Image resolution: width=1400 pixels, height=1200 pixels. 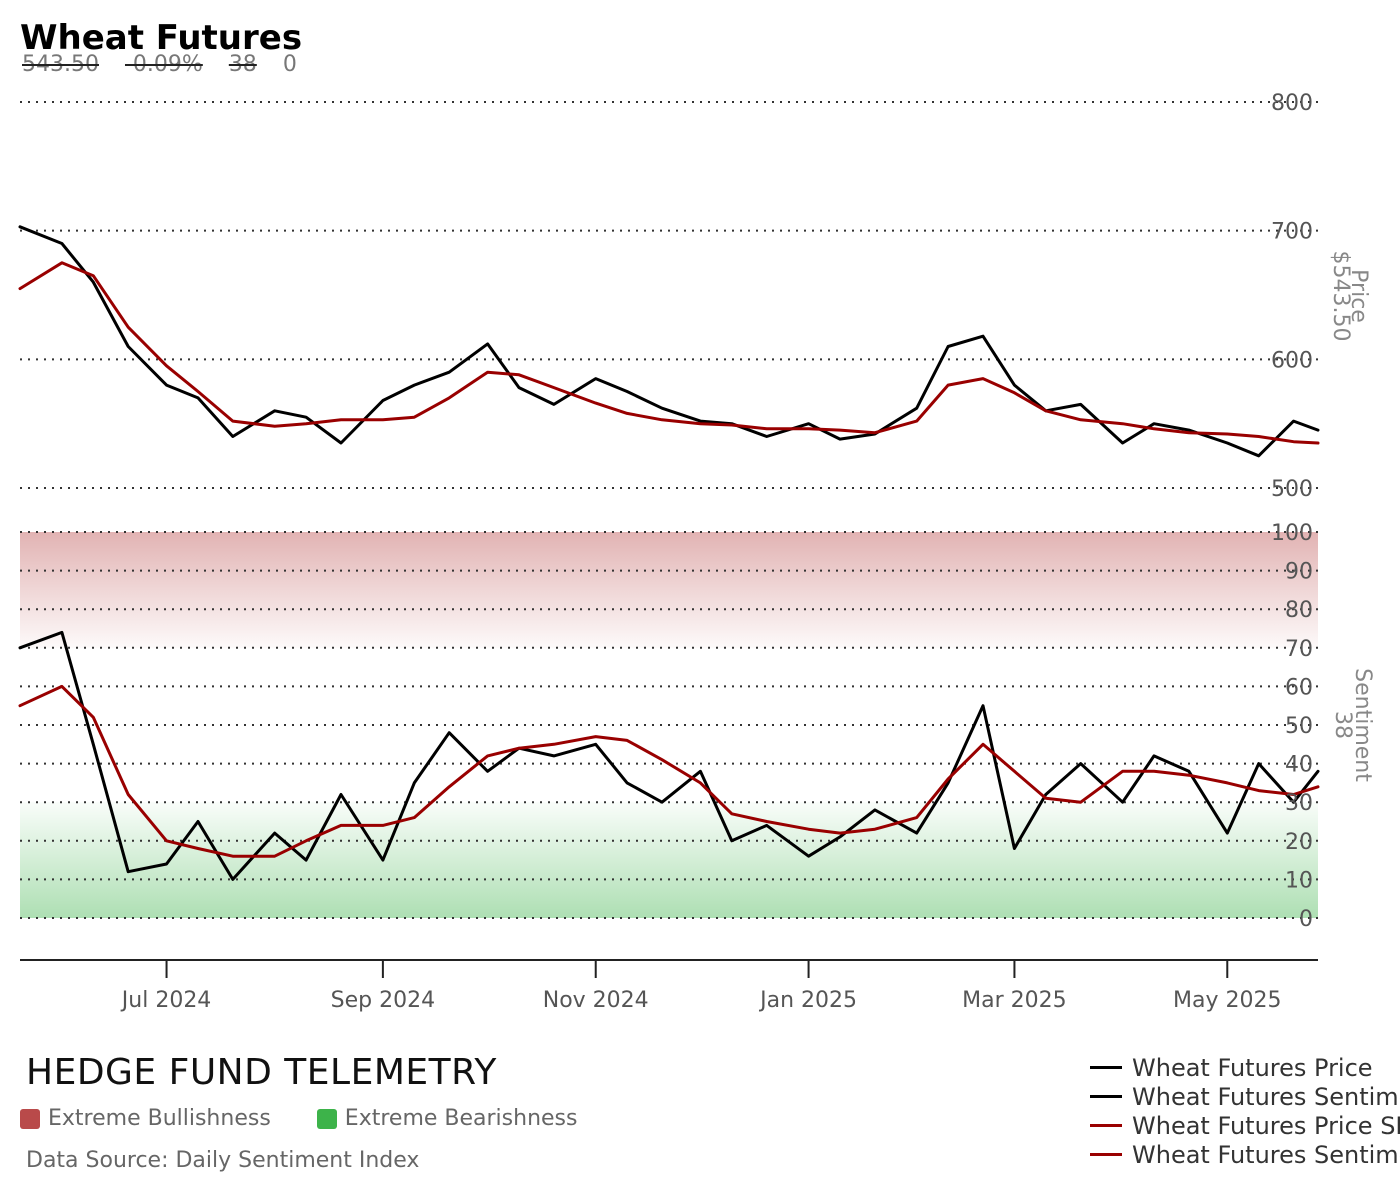 I want to click on legend-label: Wheat Futures Price SMA, so click(x=1266, y=1125).